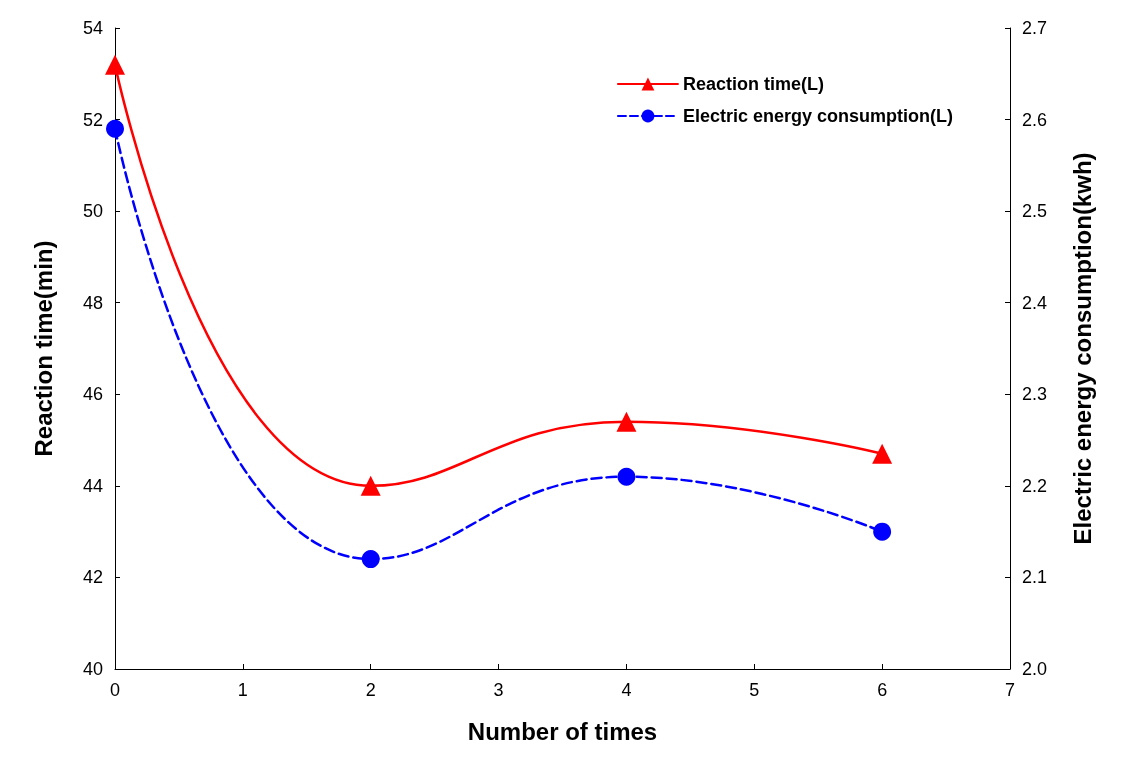  Describe the element at coordinates (882, 690) in the screenshot. I see `x-tick-label: 6` at that location.